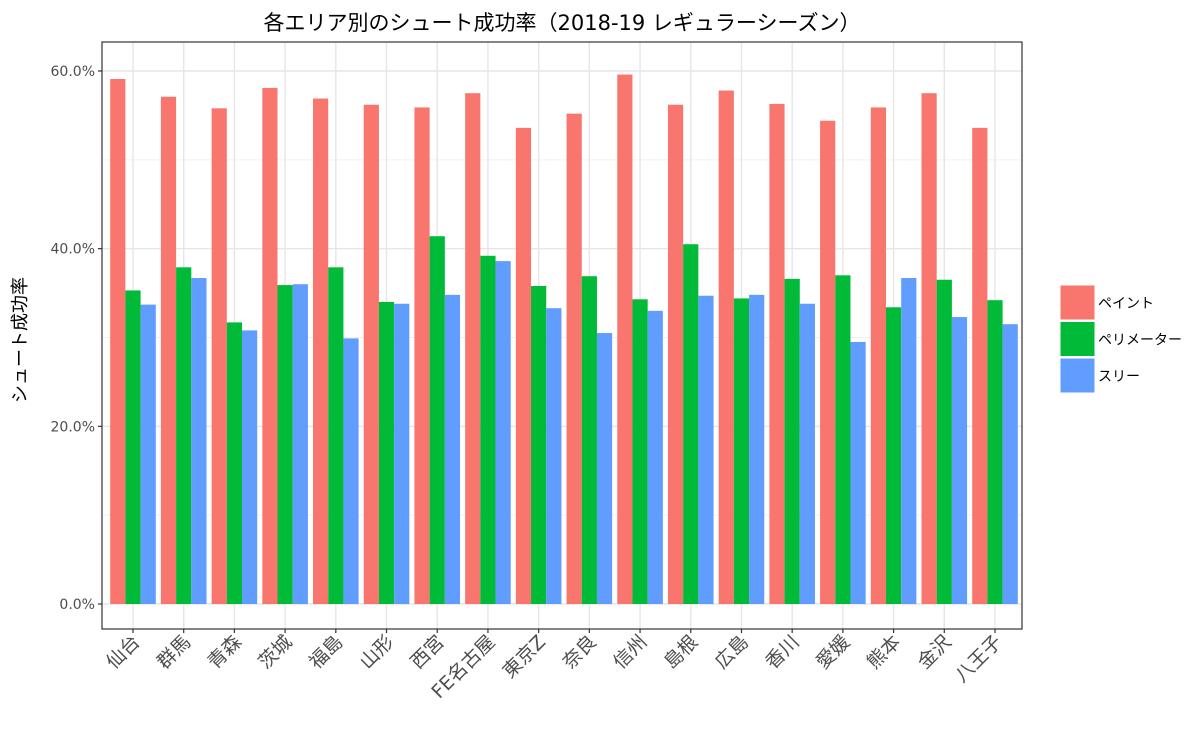 The image size is (1200, 754). I want to click on x-tick-label: 島根, so click(681, 652).